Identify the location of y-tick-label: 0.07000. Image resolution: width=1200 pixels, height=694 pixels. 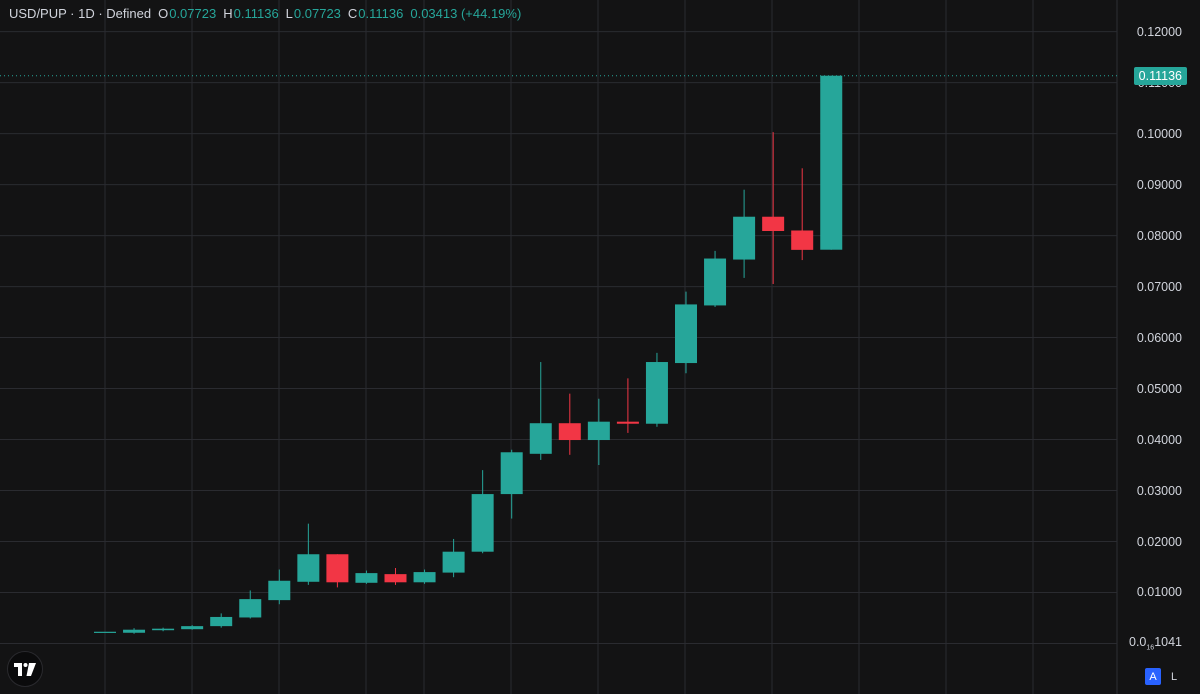
(1159, 286).